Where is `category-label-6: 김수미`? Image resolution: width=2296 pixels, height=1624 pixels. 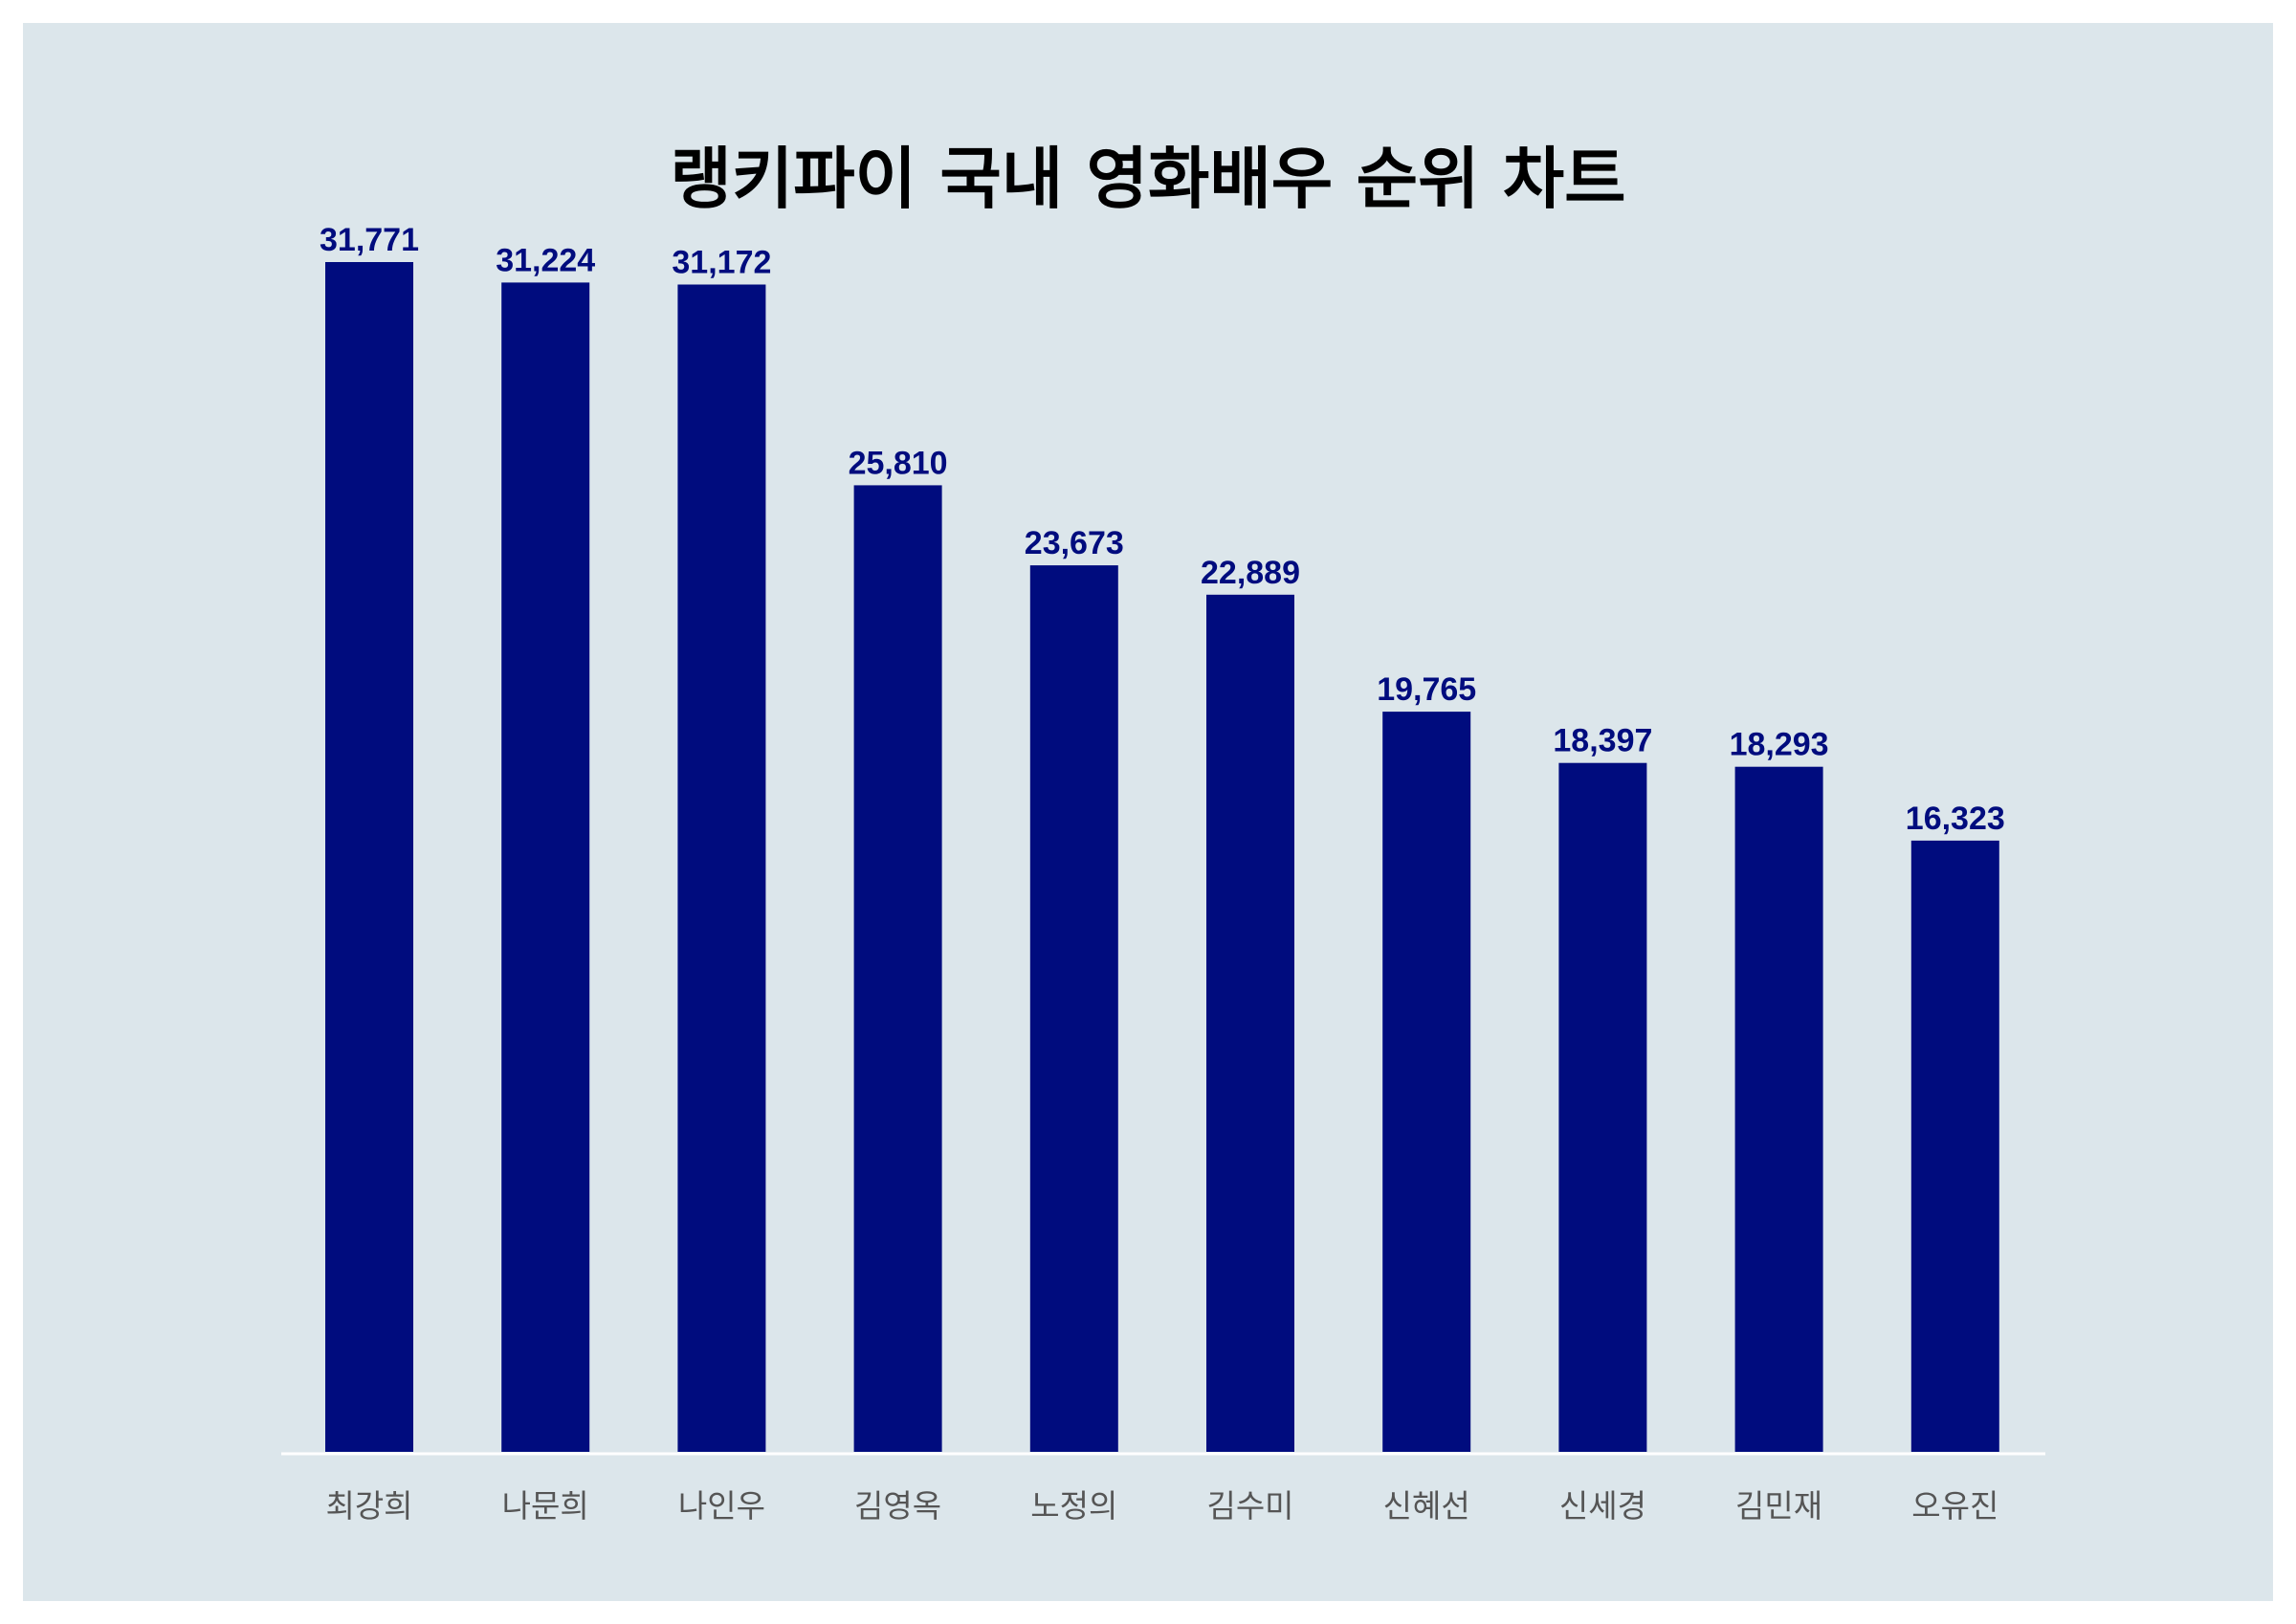
category-label-6: 김수미 is located at coordinates (1250, 1506).